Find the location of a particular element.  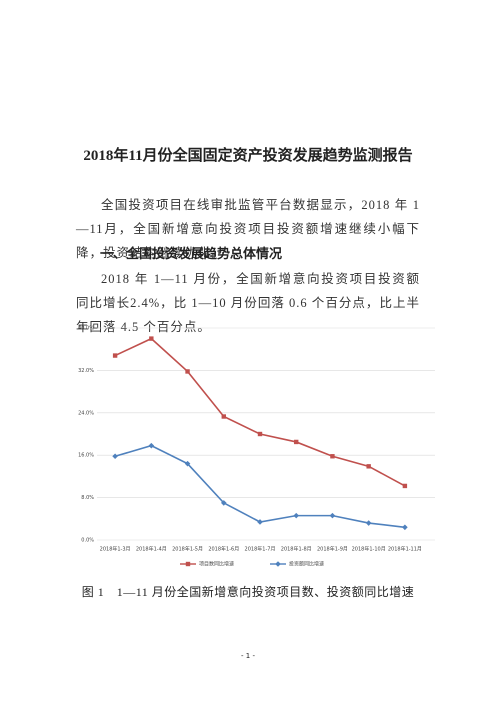

y-tick-label: 8.0% is located at coordinates (87, 498).